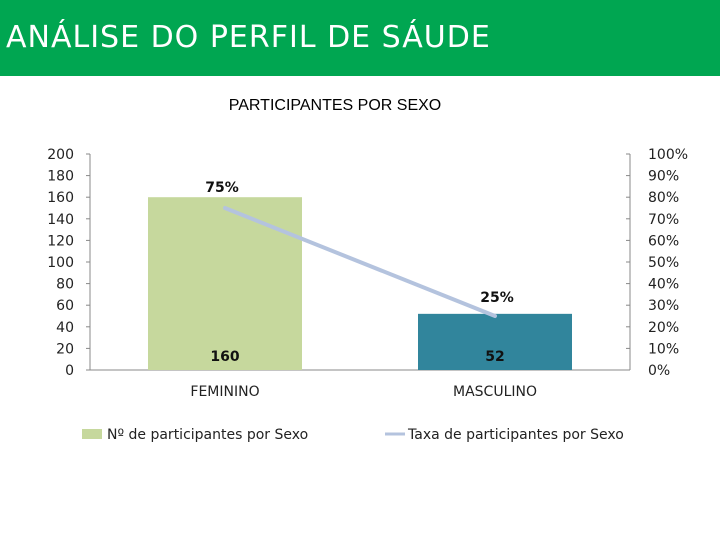 The width and height of the screenshot is (720, 540). Describe the element at coordinates (60, 263) in the screenshot. I see `y-tick-label: 100` at that location.